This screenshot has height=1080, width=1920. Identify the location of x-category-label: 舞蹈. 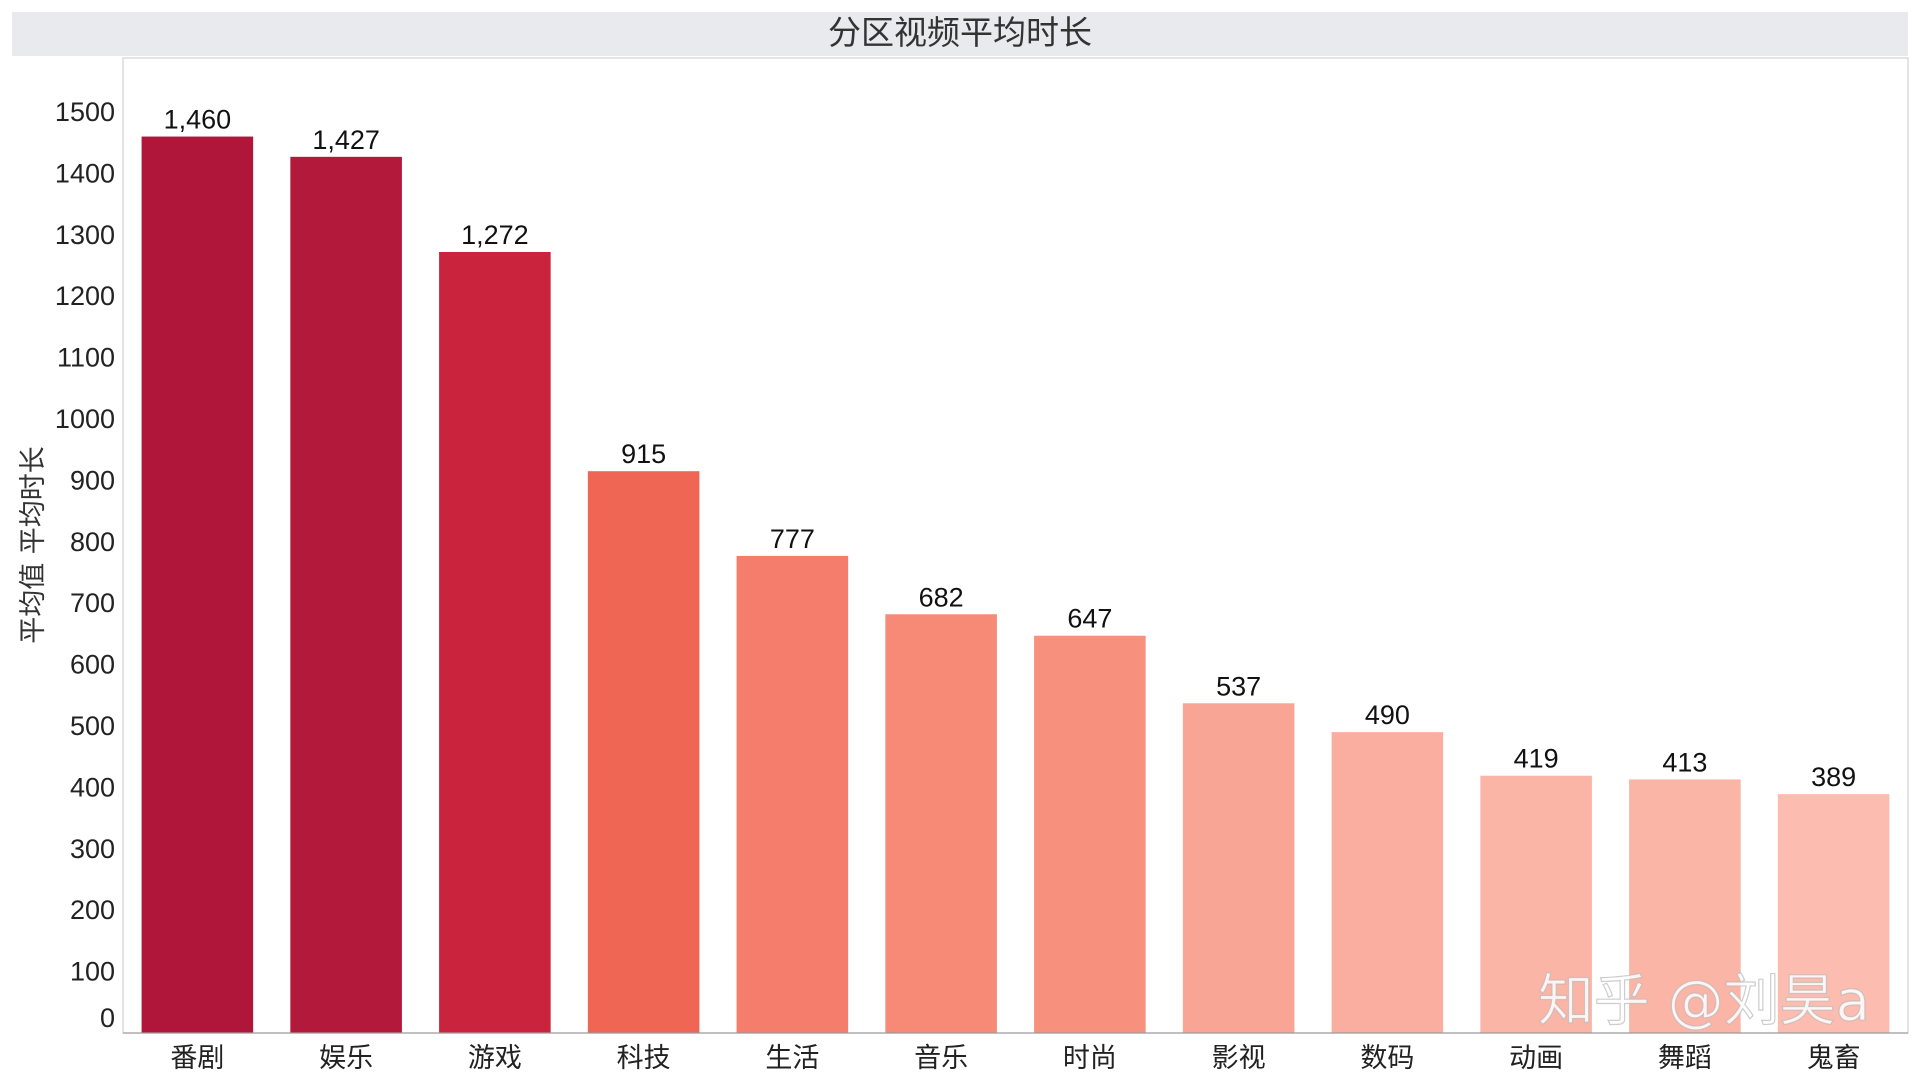
(1685, 1058).